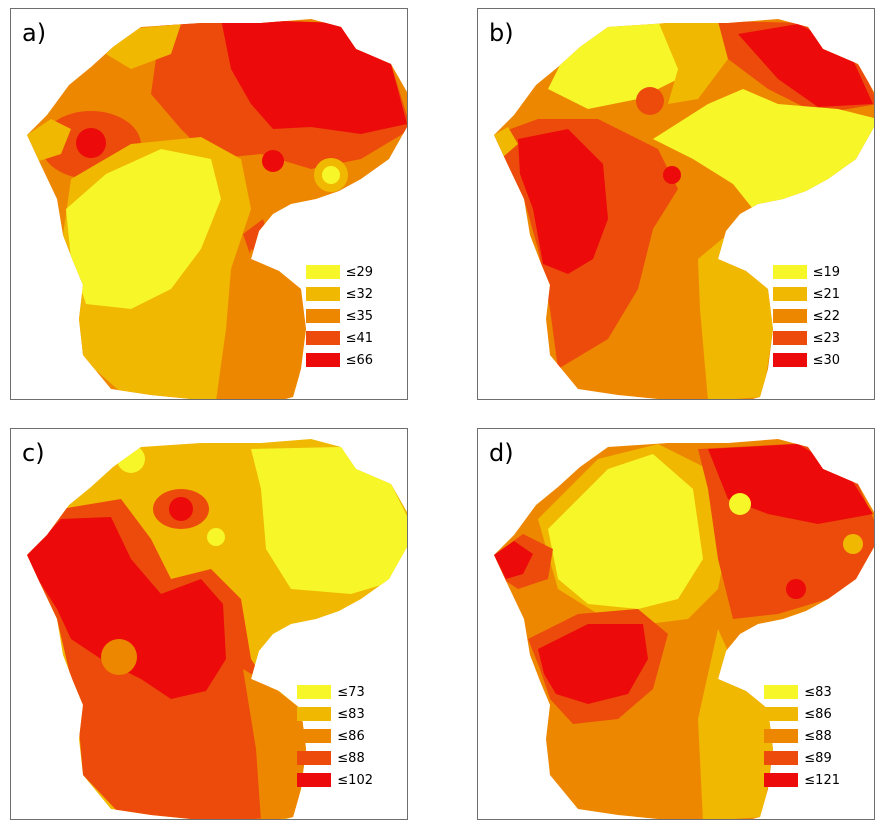  What do you see at coordinates (335, 780) in the screenshot?
I see `legend-item: ≤102` at bounding box center [335, 780].